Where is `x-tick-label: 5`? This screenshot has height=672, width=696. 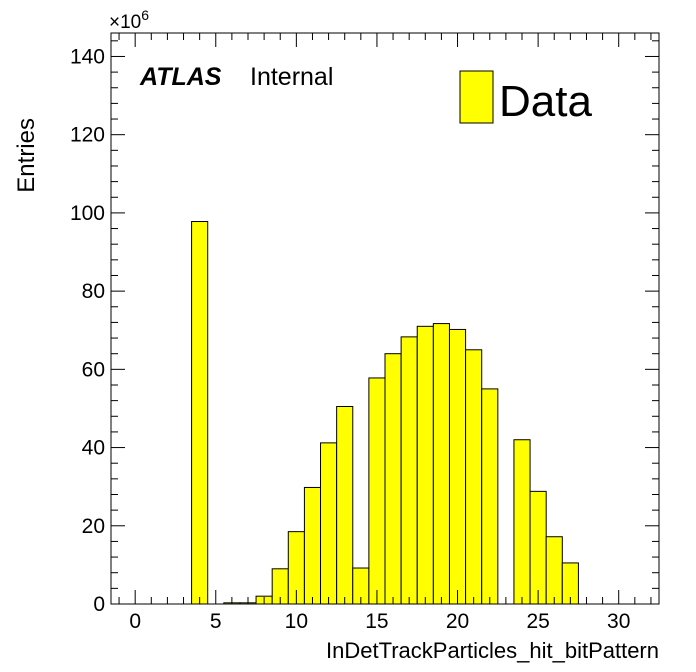
x-tick-label: 5 is located at coordinates (216, 621).